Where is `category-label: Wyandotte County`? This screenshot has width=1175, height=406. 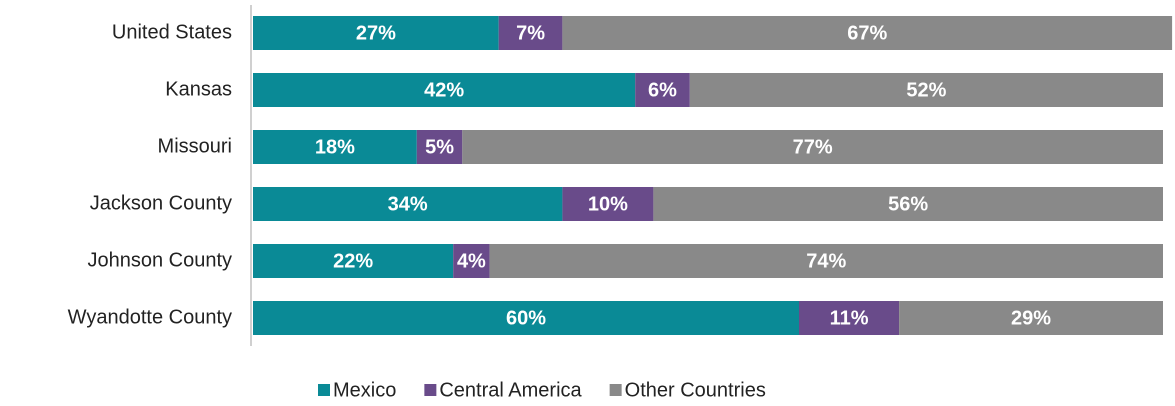
category-label: Wyandotte County is located at coordinates (150, 317).